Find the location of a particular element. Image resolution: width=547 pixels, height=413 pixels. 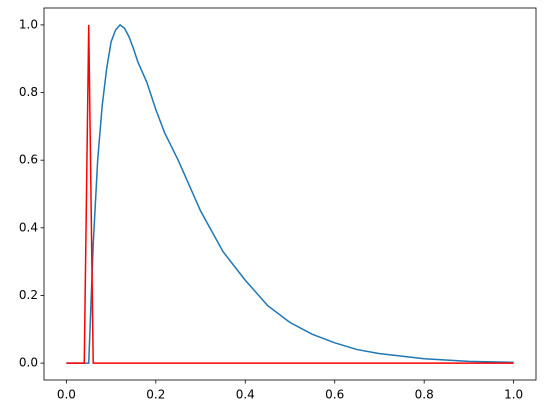

x-tick-label: 0.0 is located at coordinates (66, 395).